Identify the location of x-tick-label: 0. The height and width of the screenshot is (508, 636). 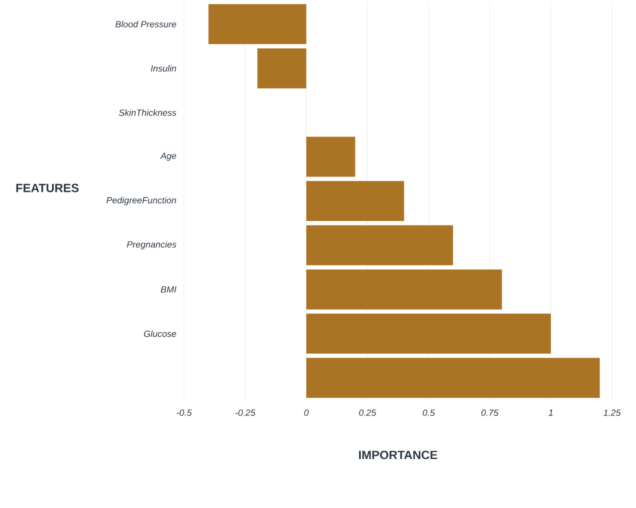
(306, 413).